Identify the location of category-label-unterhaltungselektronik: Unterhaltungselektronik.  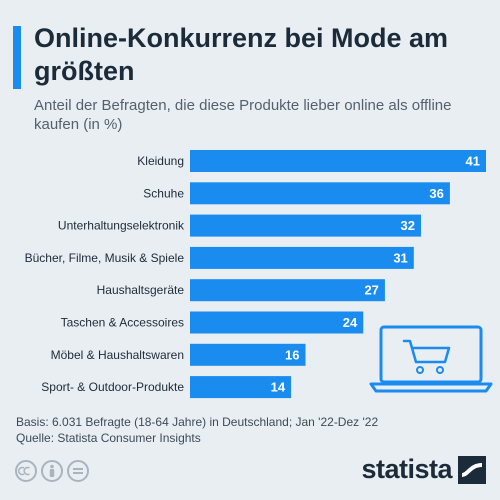
(121, 226).